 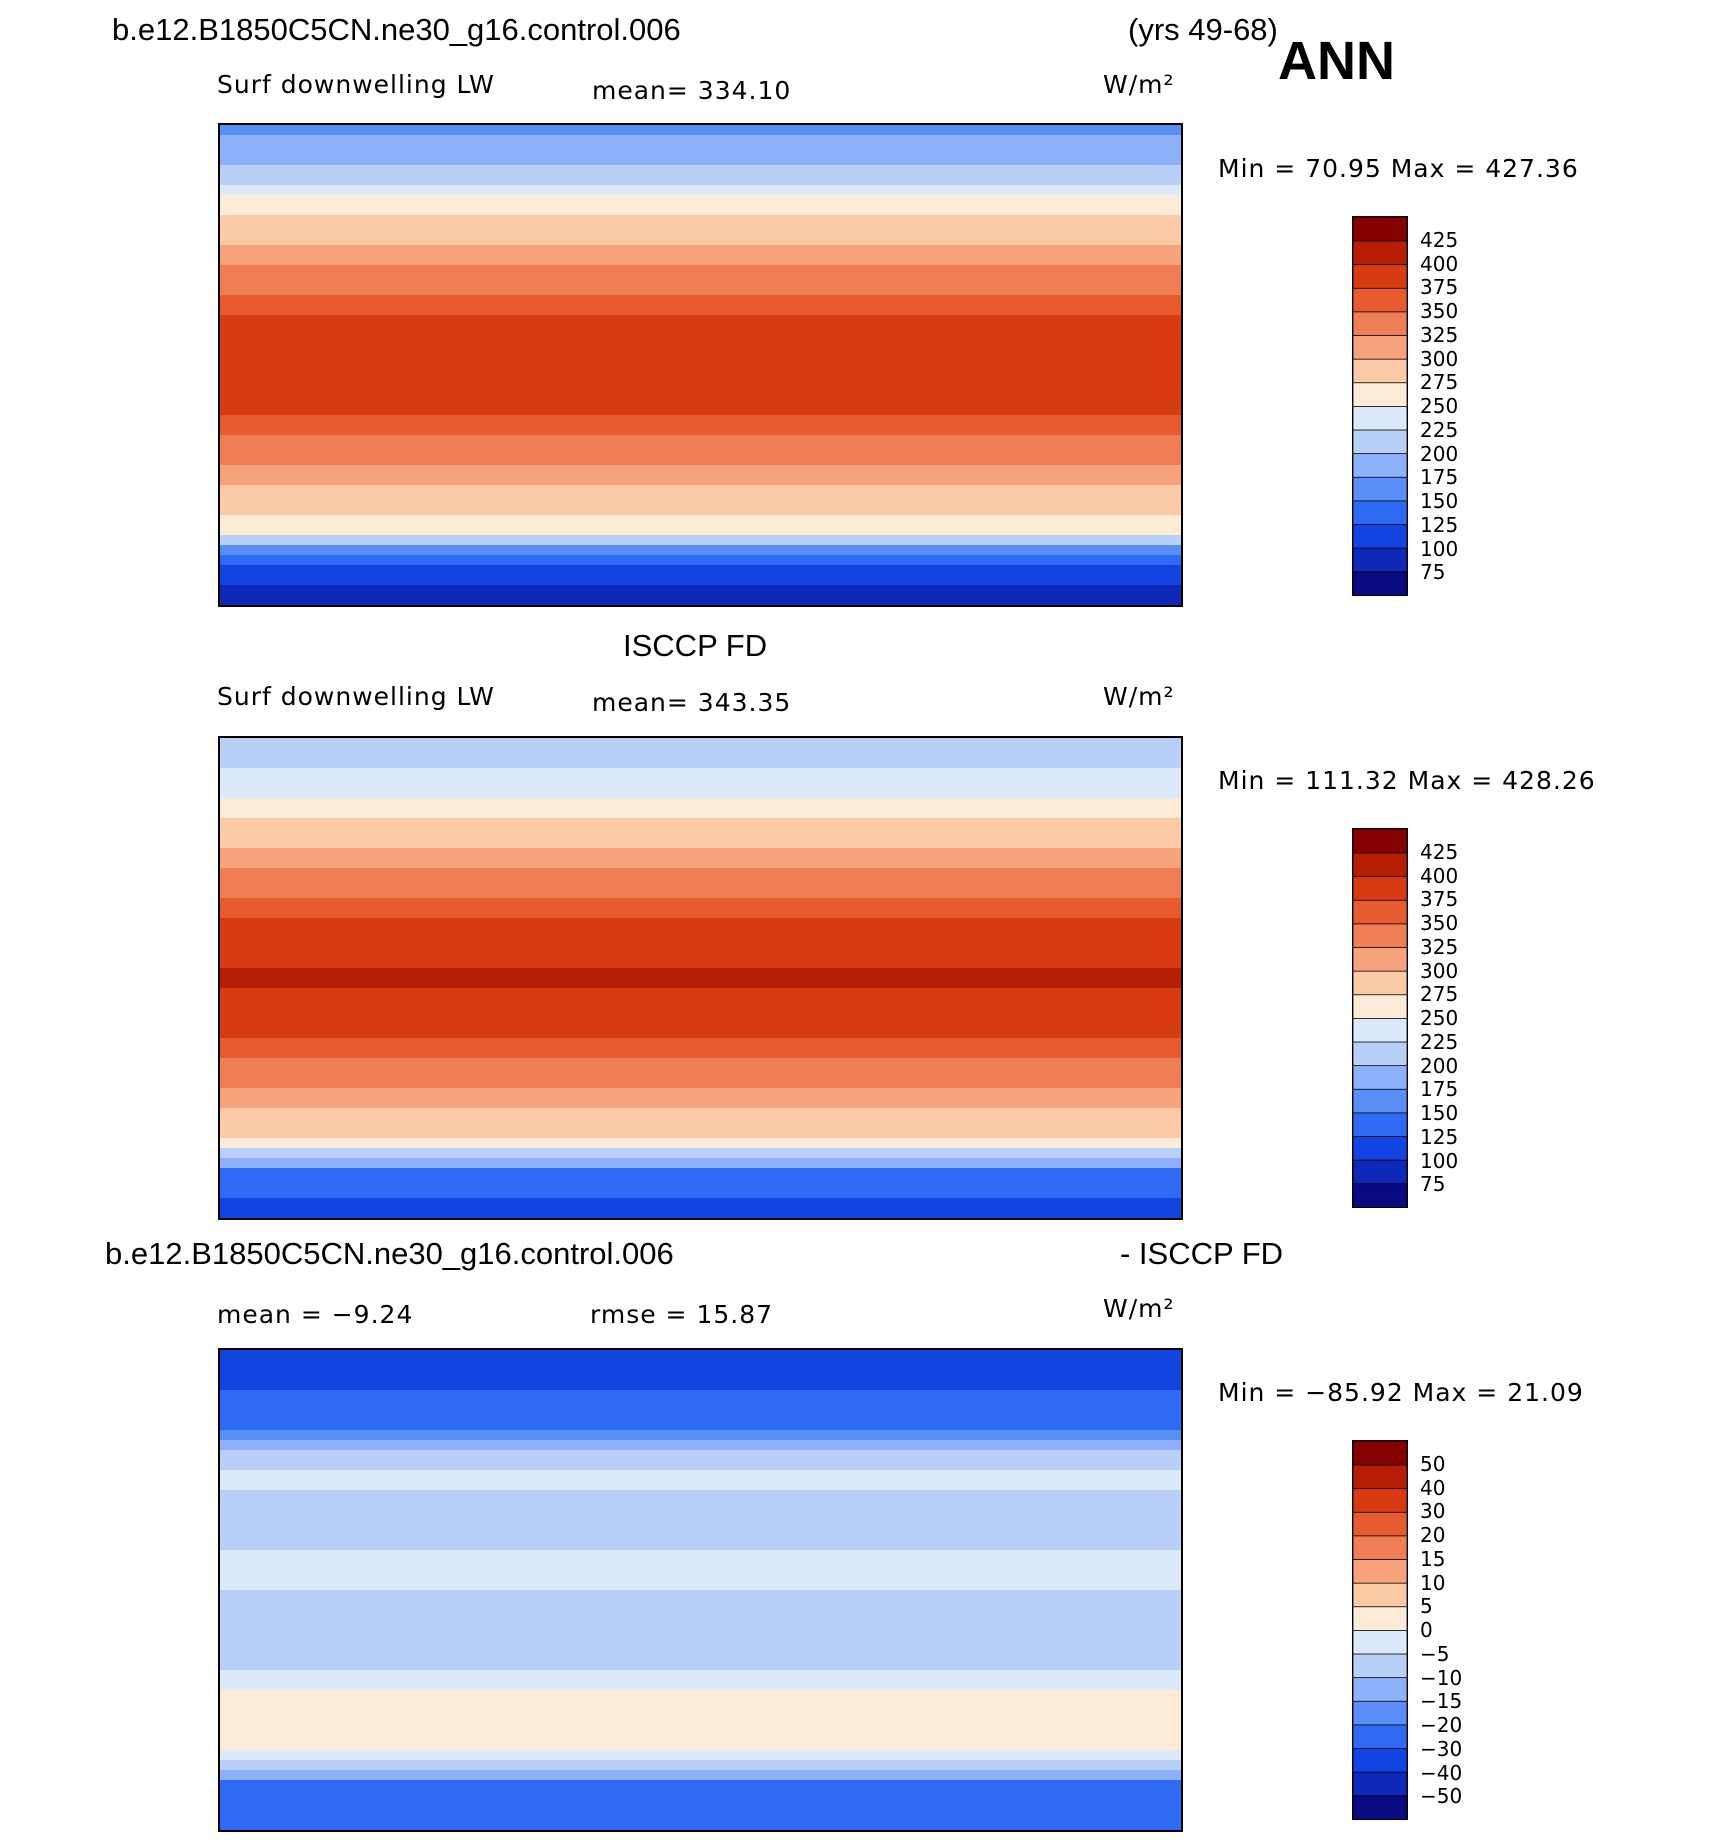 I want to click on panel2-title: ISCCP FD, so click(x=695, y=645).